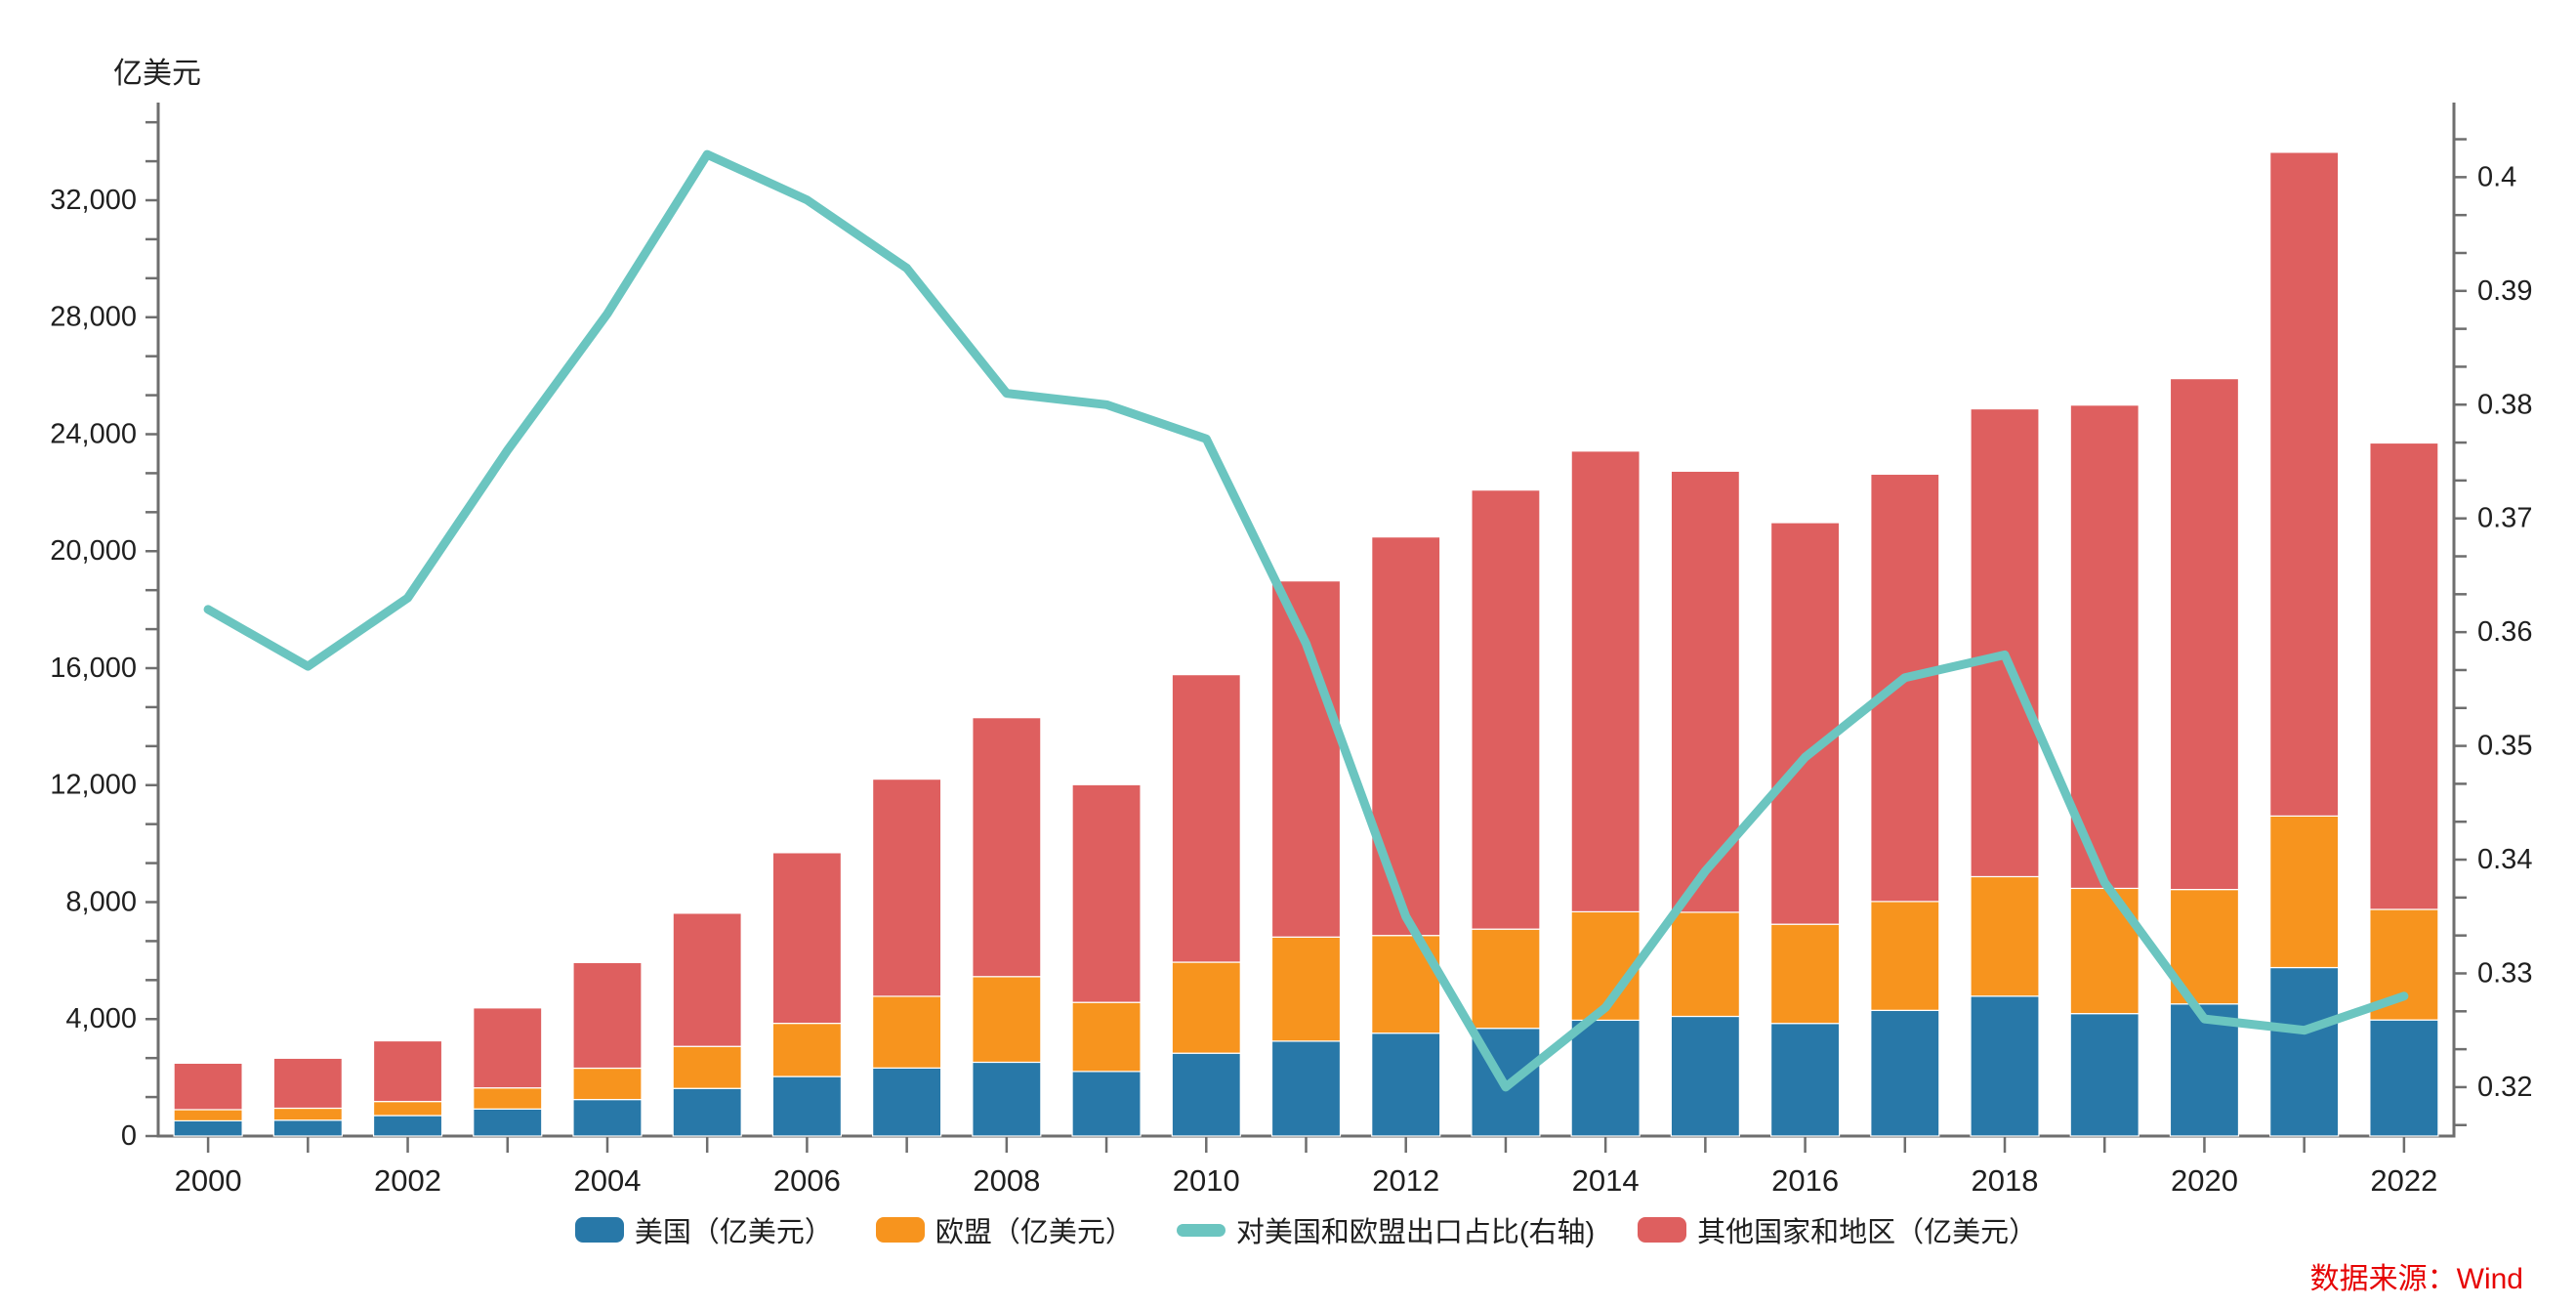  Describe the element at coordinates (2304, 1052) in the screenshot. I see `bar-segment-2021-us` at that location.